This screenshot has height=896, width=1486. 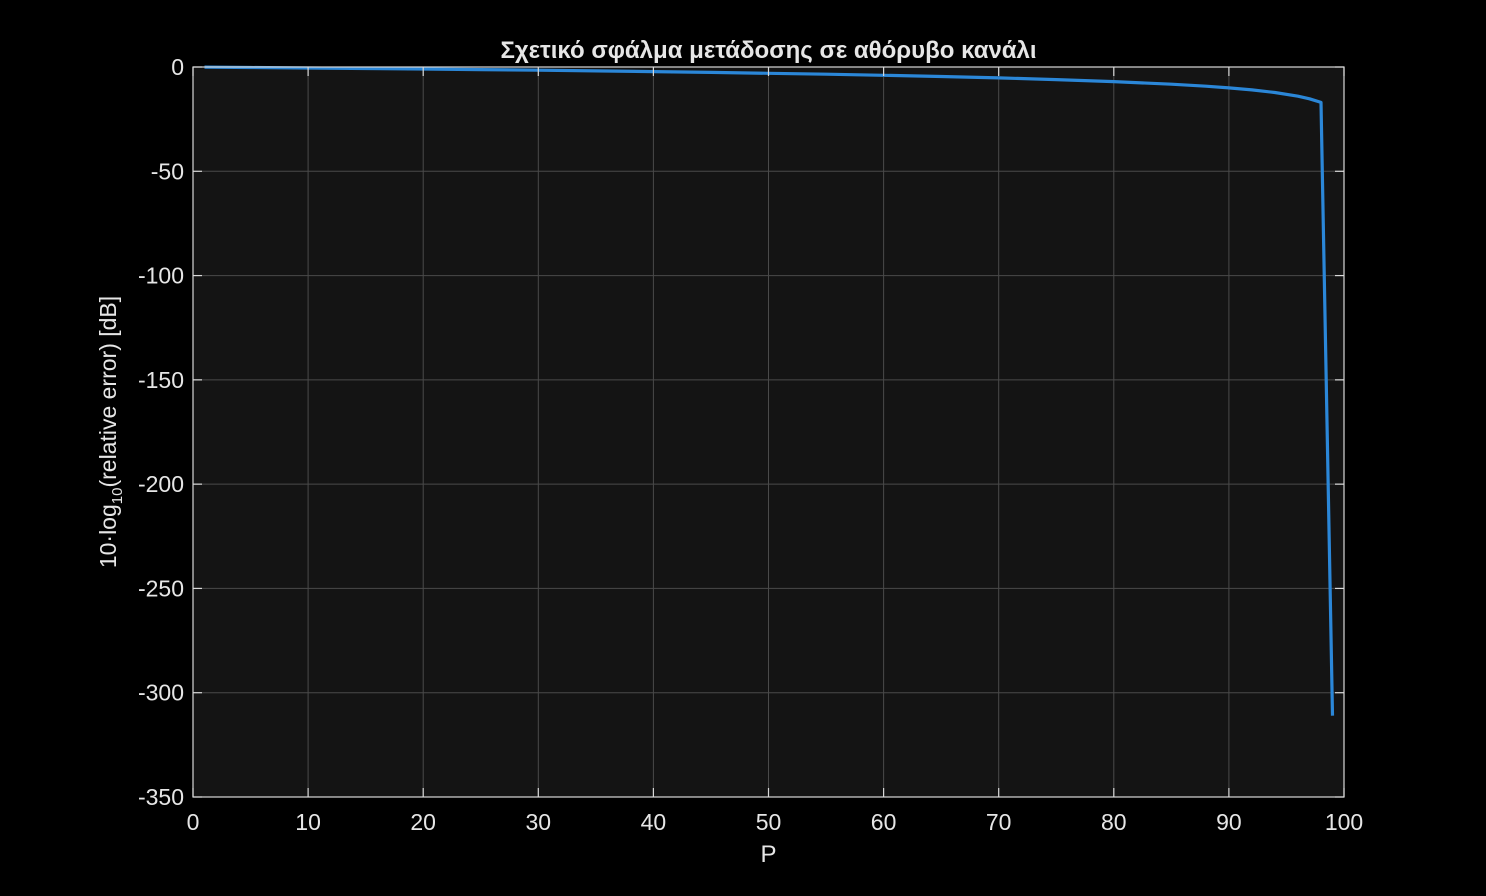 What do you see at coordinates (423, 822) in the screenshot?
I see `x-tick-label: 20` at bounding box center [423, 822].